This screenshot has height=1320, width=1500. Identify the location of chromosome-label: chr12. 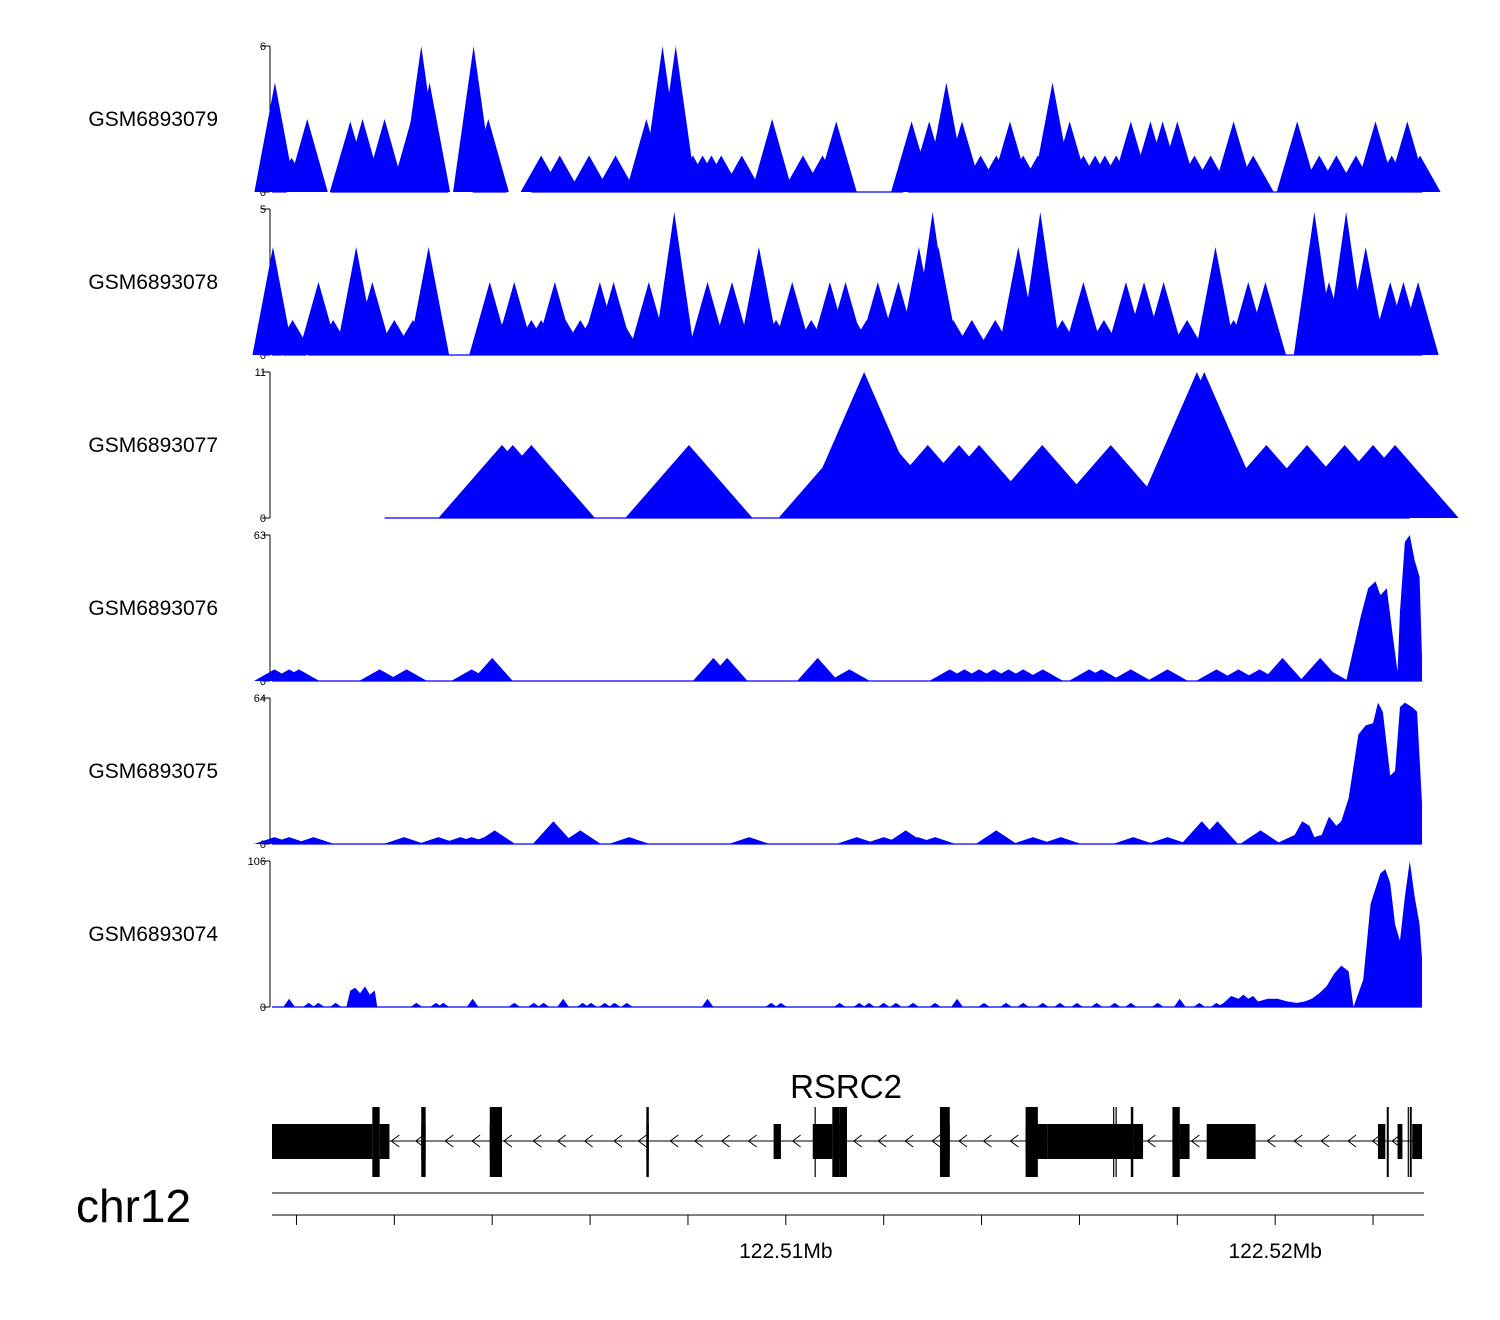
(133, 1206).